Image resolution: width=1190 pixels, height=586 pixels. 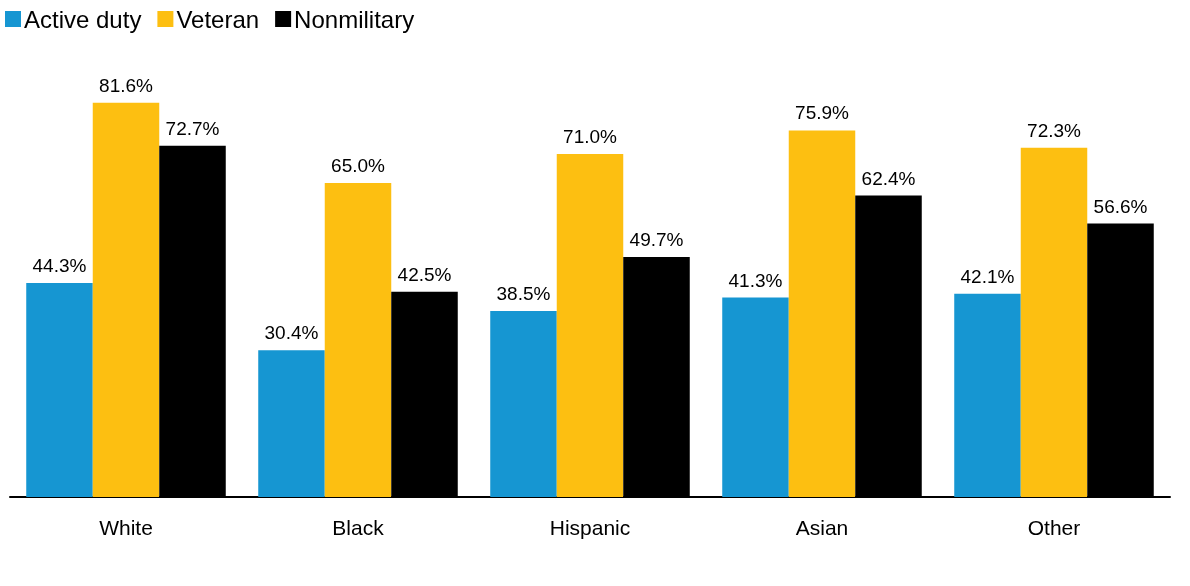 What do you see at coordinates (424, 274) in the screenshot?
I see `data-label: 42.5%` at bounding box center [424, 274].